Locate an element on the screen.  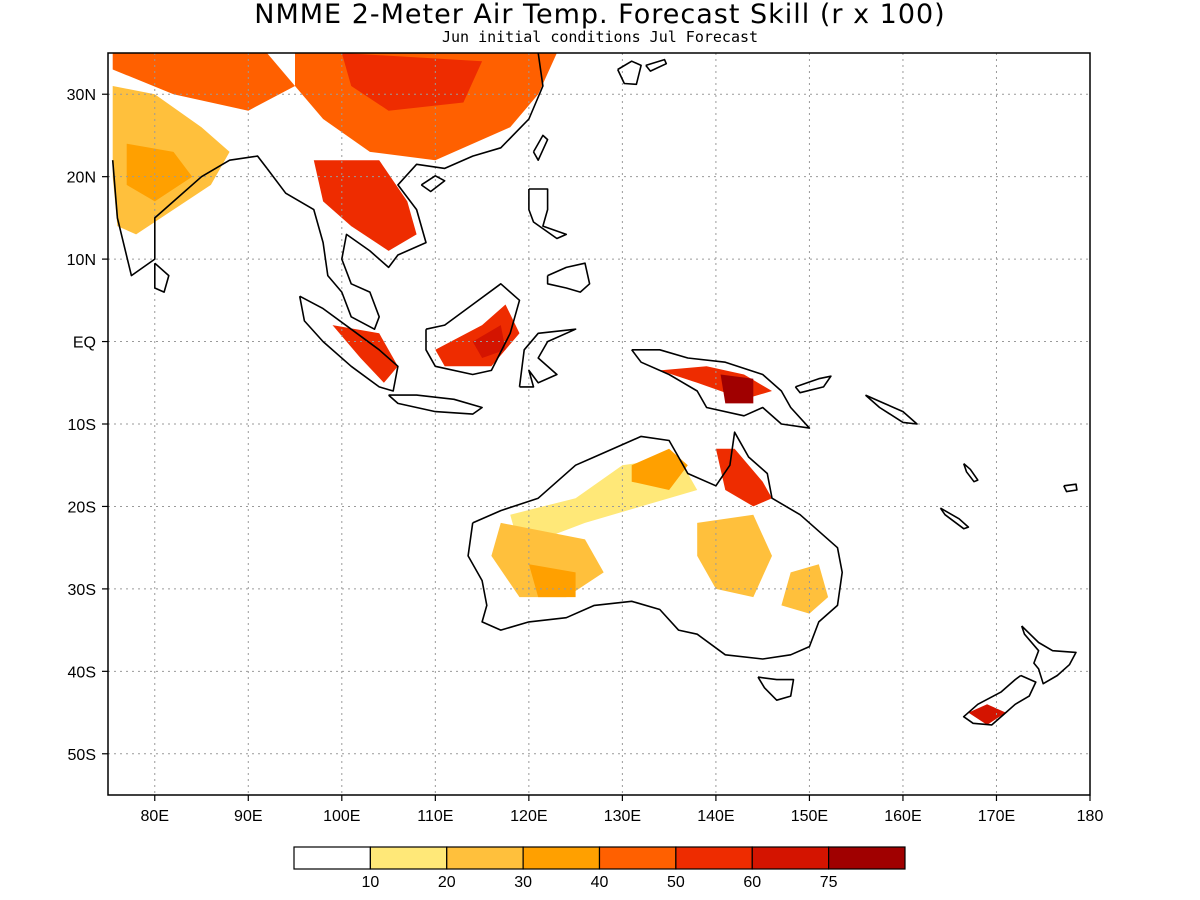
colorbar-label: 60 is located at coordinates (752, 882).